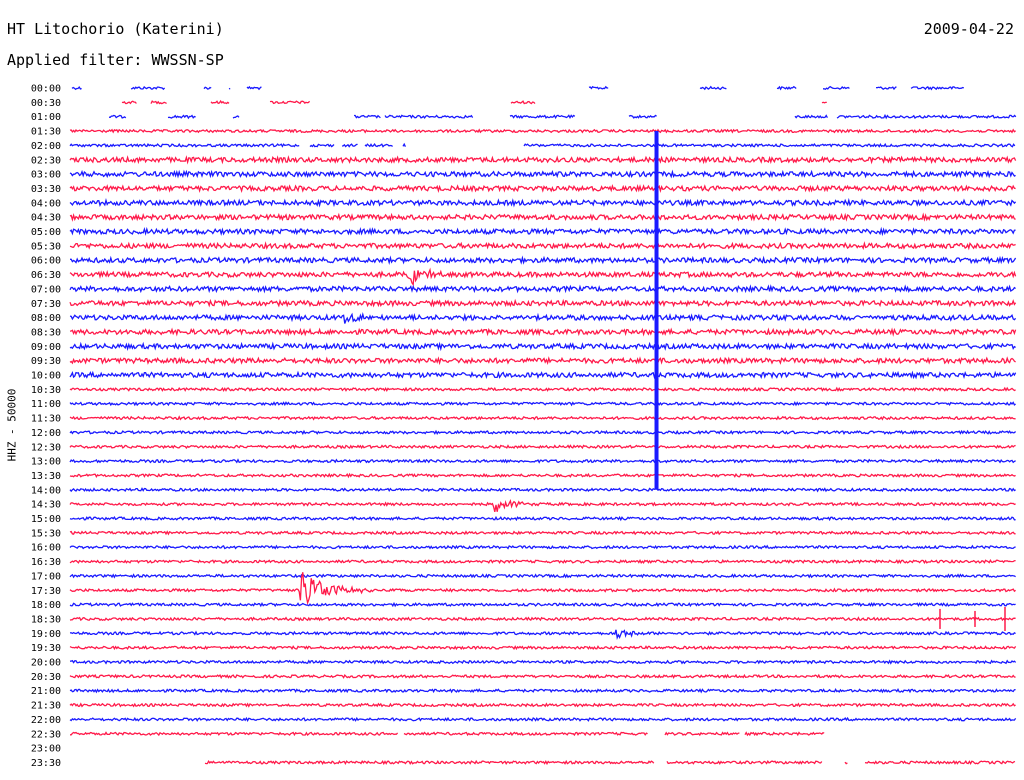 The width and height of the screenshot is (1024, 780). I want to click on row-time-label: 15:00, so click(46, 519).